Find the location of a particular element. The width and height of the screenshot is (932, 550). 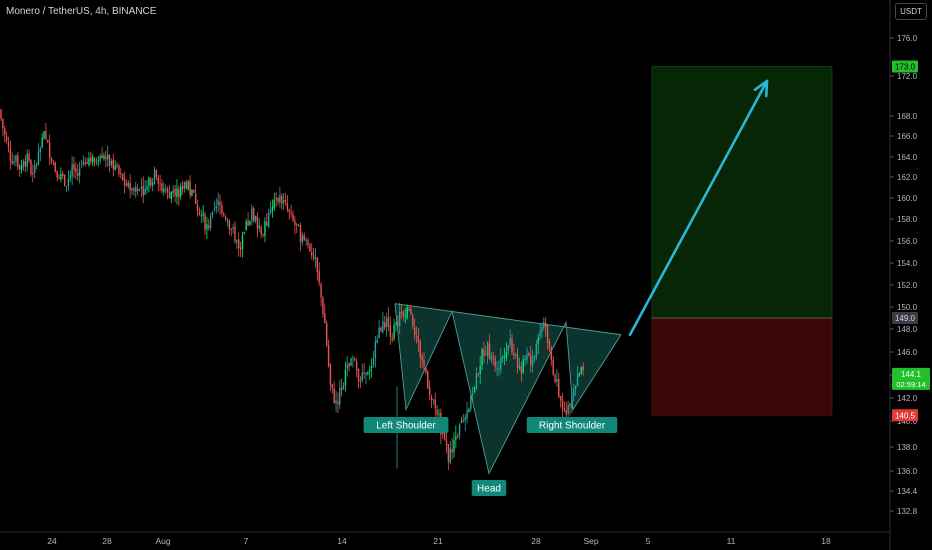

target-zone is located at coordinates (742, 192).